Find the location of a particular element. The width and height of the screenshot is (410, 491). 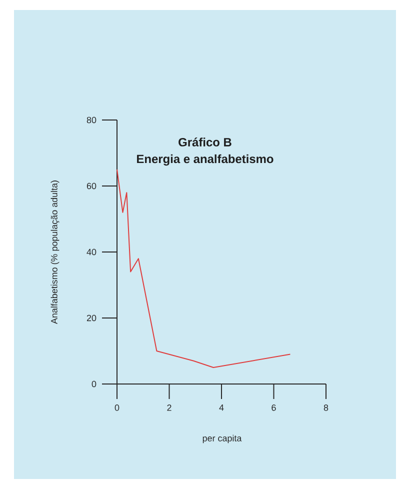

text: Energia e analfabetismo is located at coordinates (205, 160).